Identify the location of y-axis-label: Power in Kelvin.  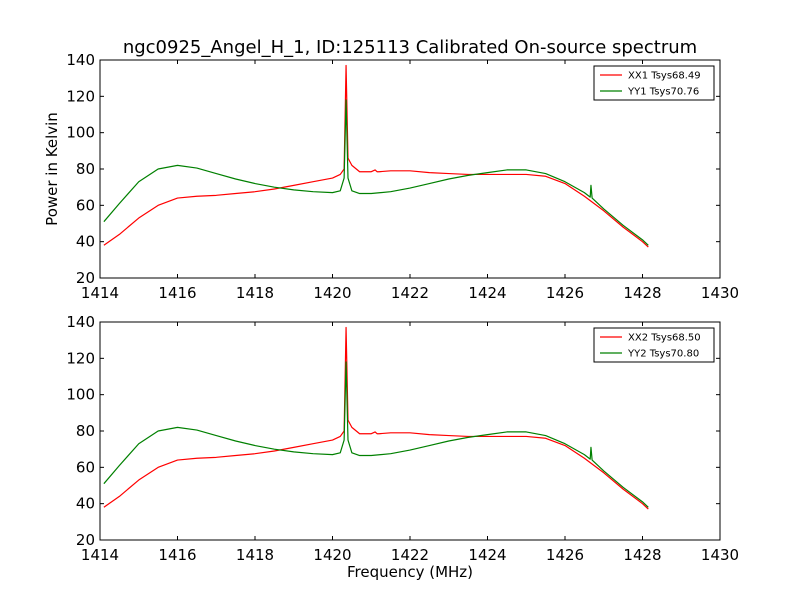
(52, 169).